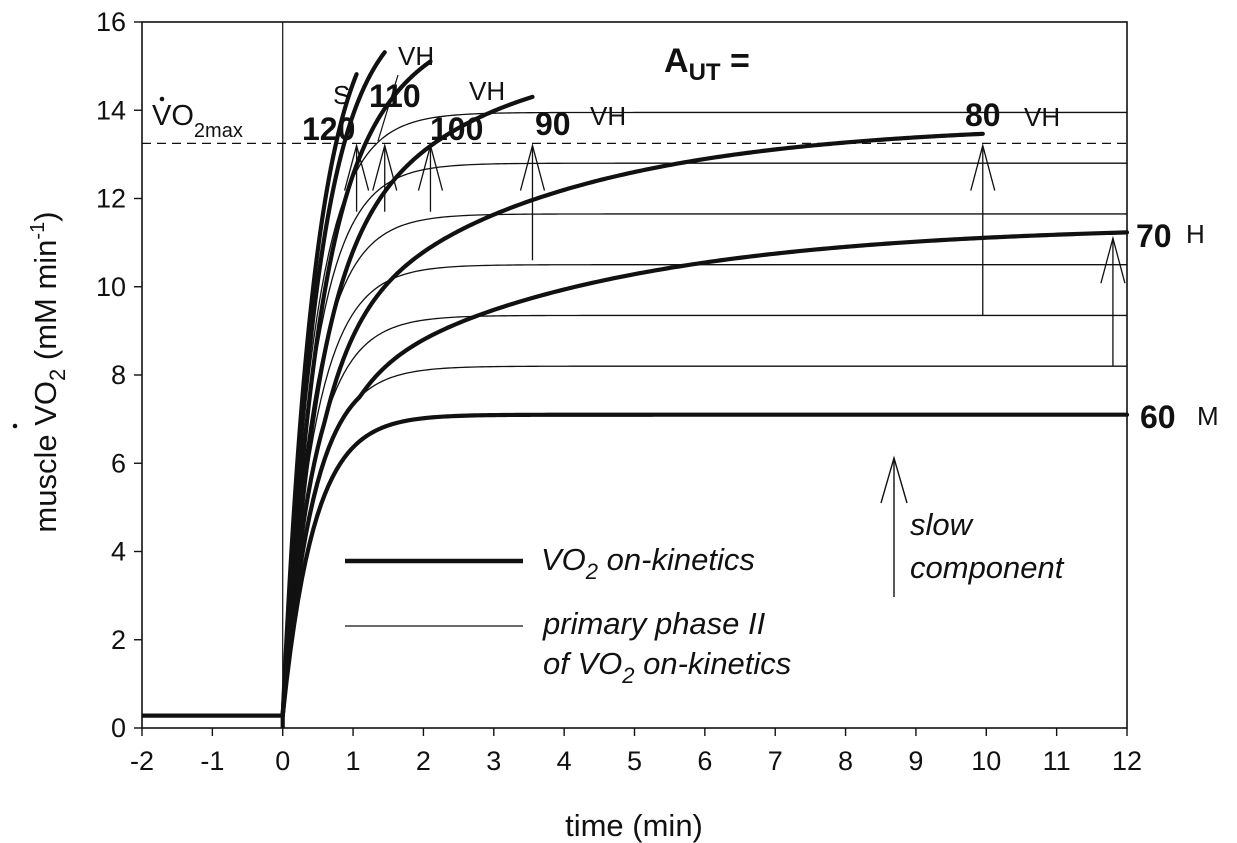 Image resolution: width=1237 pixels, height=843 pixels. I want to click on zone-label-70: H, so click(1195, 234).